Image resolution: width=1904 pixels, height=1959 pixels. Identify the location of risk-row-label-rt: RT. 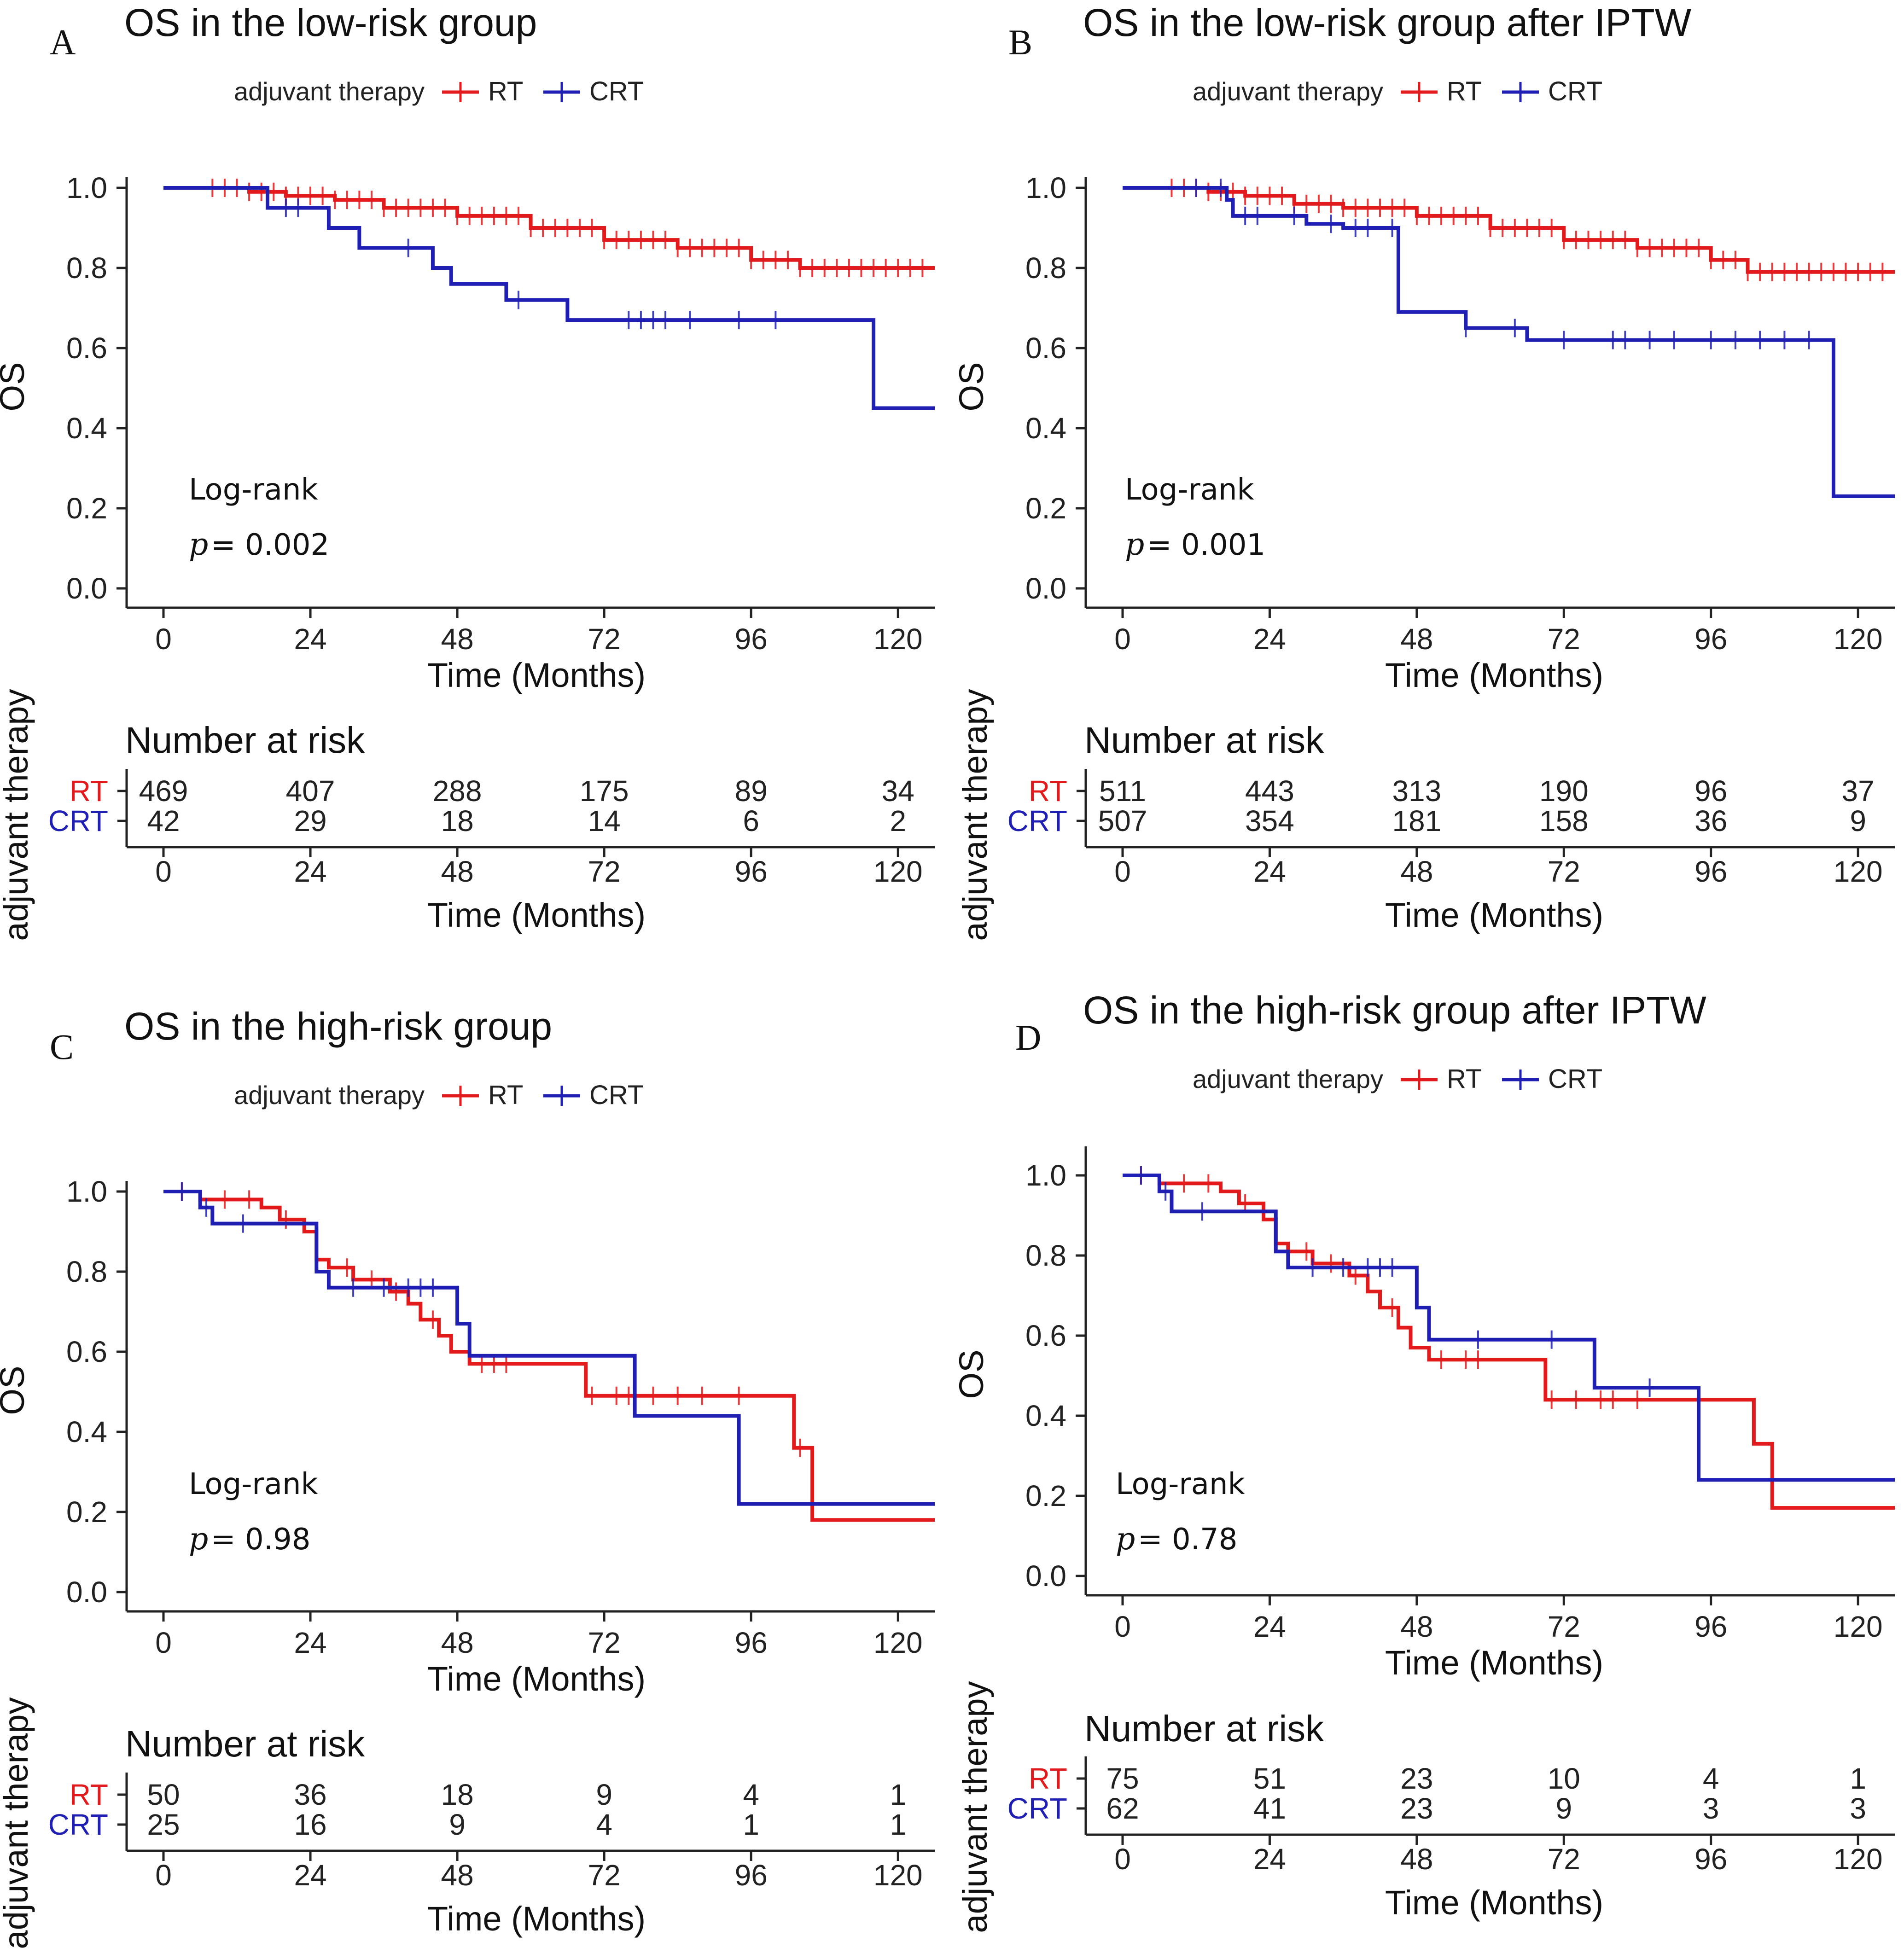
(89, 1794).